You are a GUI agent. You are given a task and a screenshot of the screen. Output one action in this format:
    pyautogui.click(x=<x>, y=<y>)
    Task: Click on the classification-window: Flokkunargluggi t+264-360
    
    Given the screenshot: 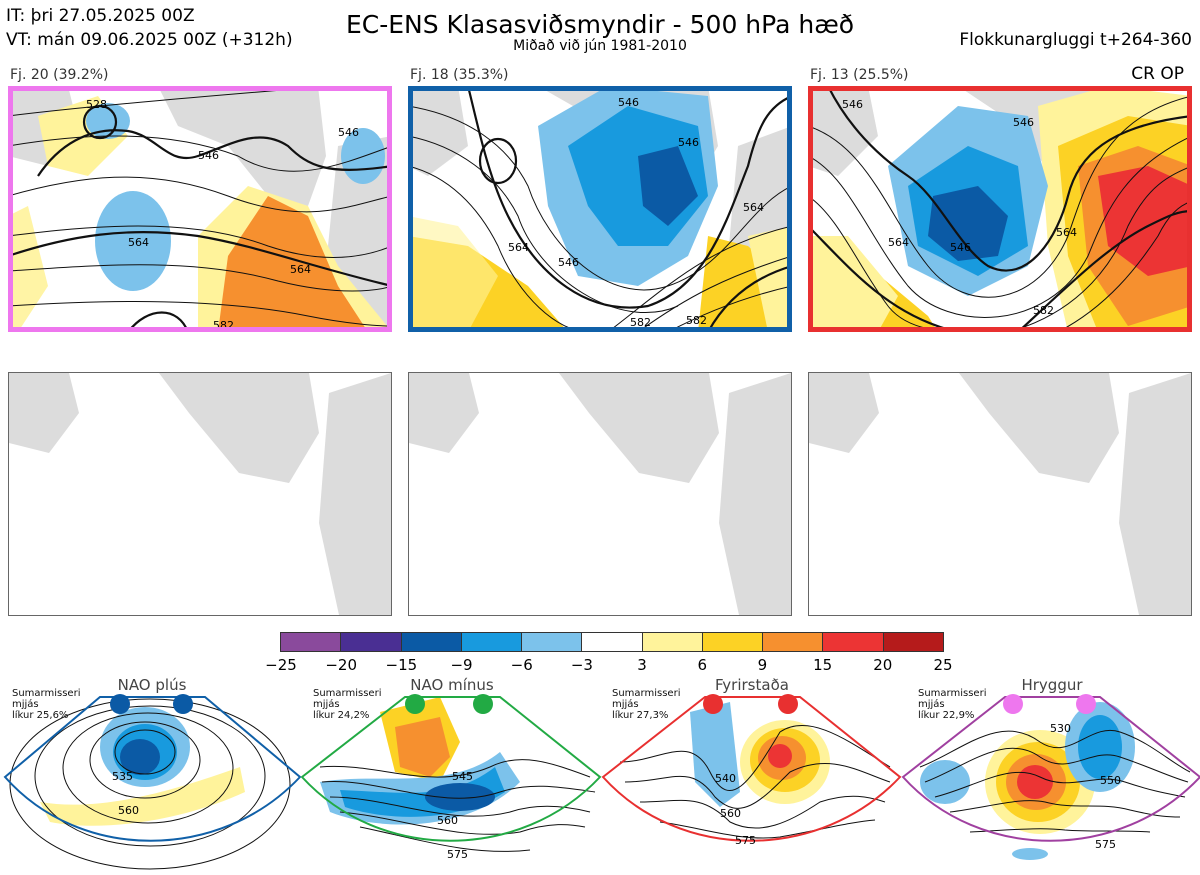 What is the action you would take?
    pyautogui.click(x=1075, y=40)
    